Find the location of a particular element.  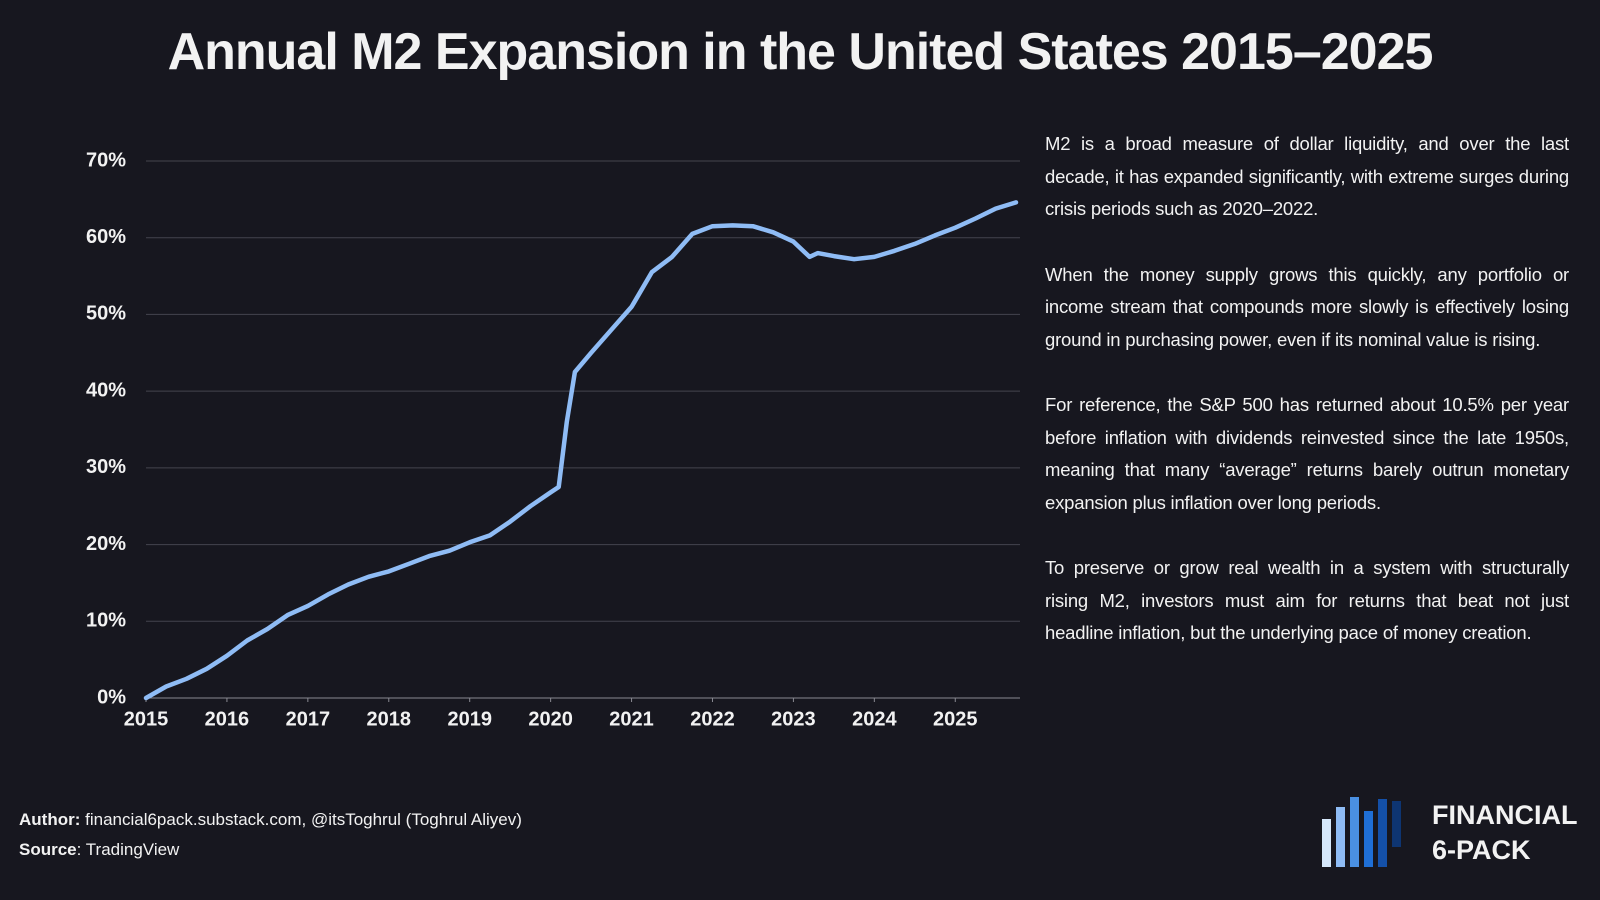

author-label: Author: is located at coordinates (50, 819).